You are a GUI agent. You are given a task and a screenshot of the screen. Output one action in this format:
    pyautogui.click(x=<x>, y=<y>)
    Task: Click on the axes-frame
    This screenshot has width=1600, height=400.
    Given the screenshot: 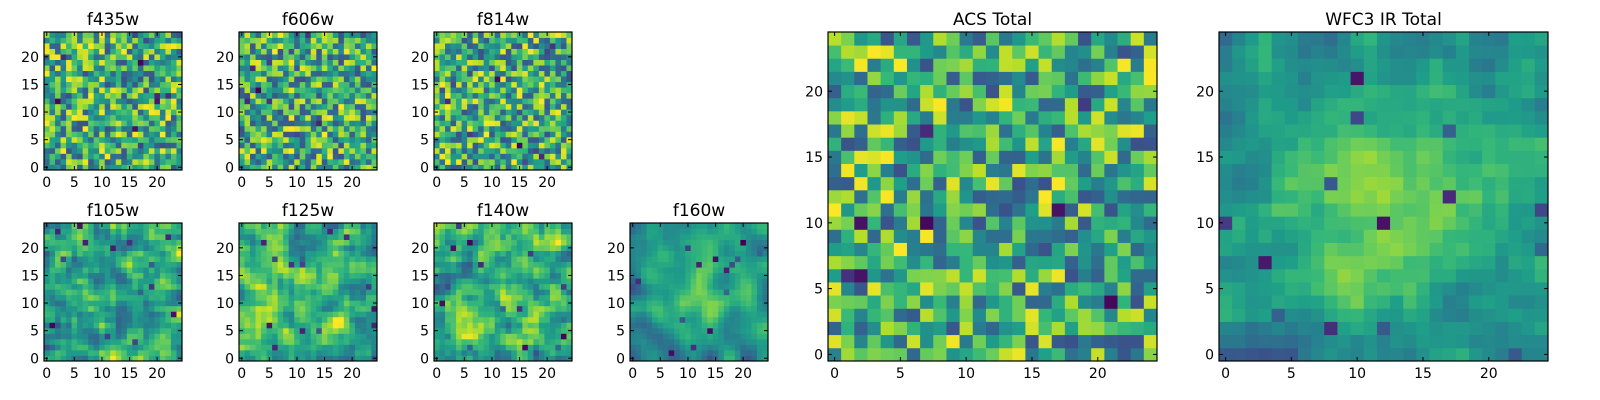 What is the action you would take?
    pyautogui.click(x=308, y=101)
    